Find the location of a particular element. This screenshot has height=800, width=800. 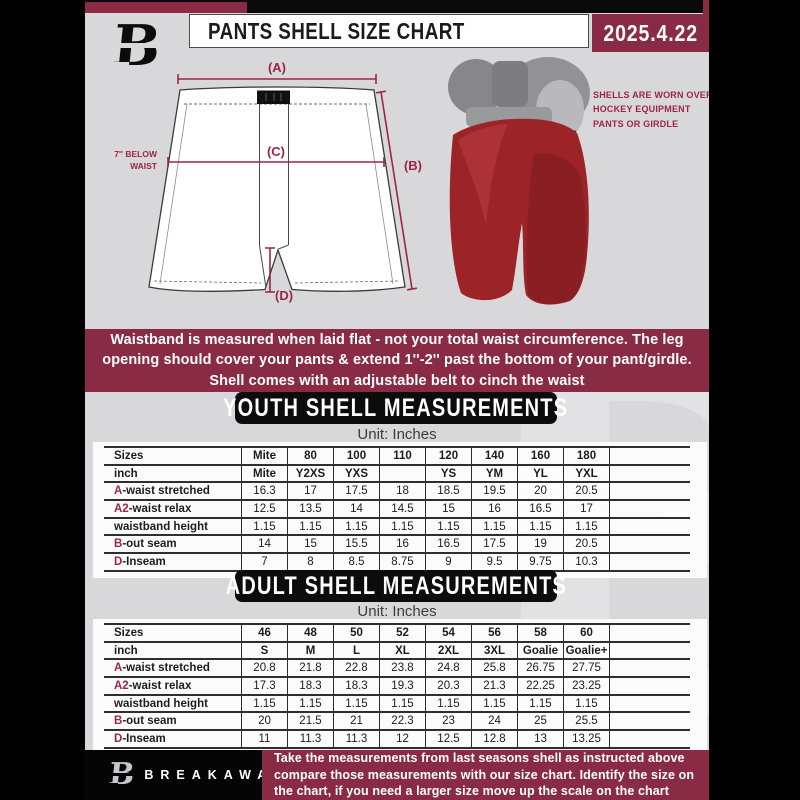

table-row: inch S M L XL 2XL 3XL Goalie Goalie+ is located at coordinates (397, 651).